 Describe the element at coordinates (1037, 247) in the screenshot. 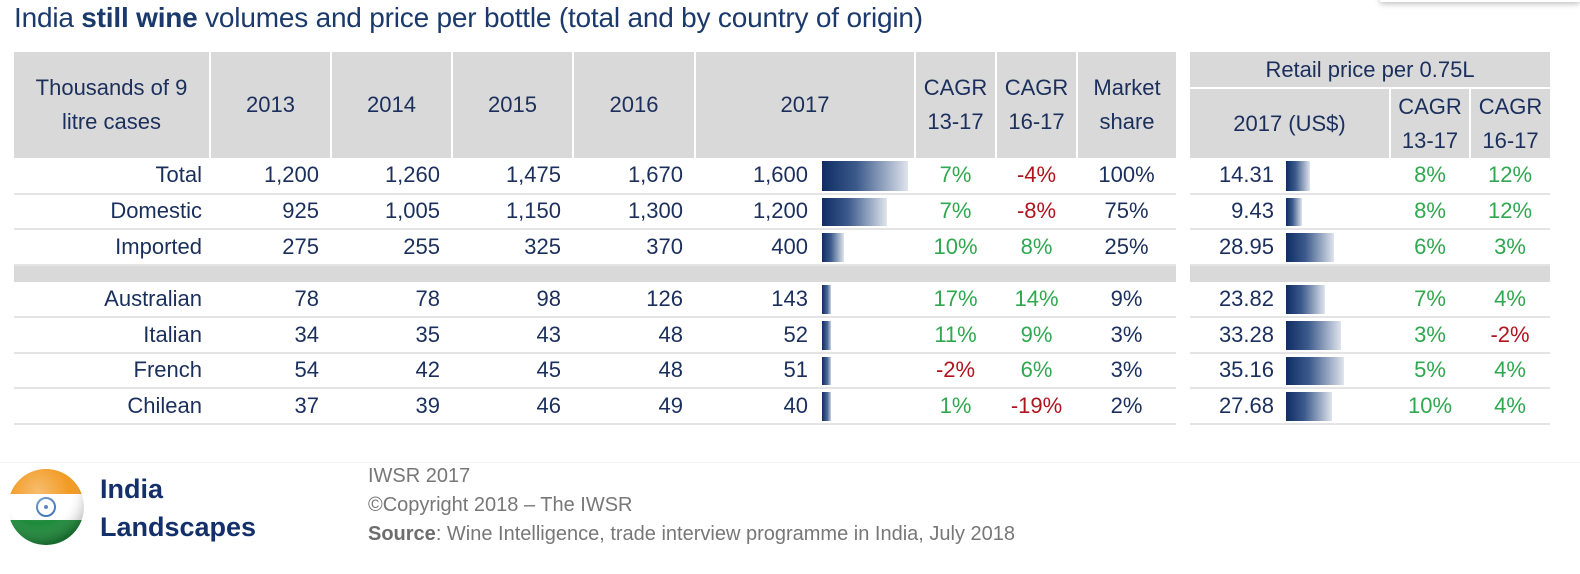

I see `cagr-16-17-cell: 8%` at that location.